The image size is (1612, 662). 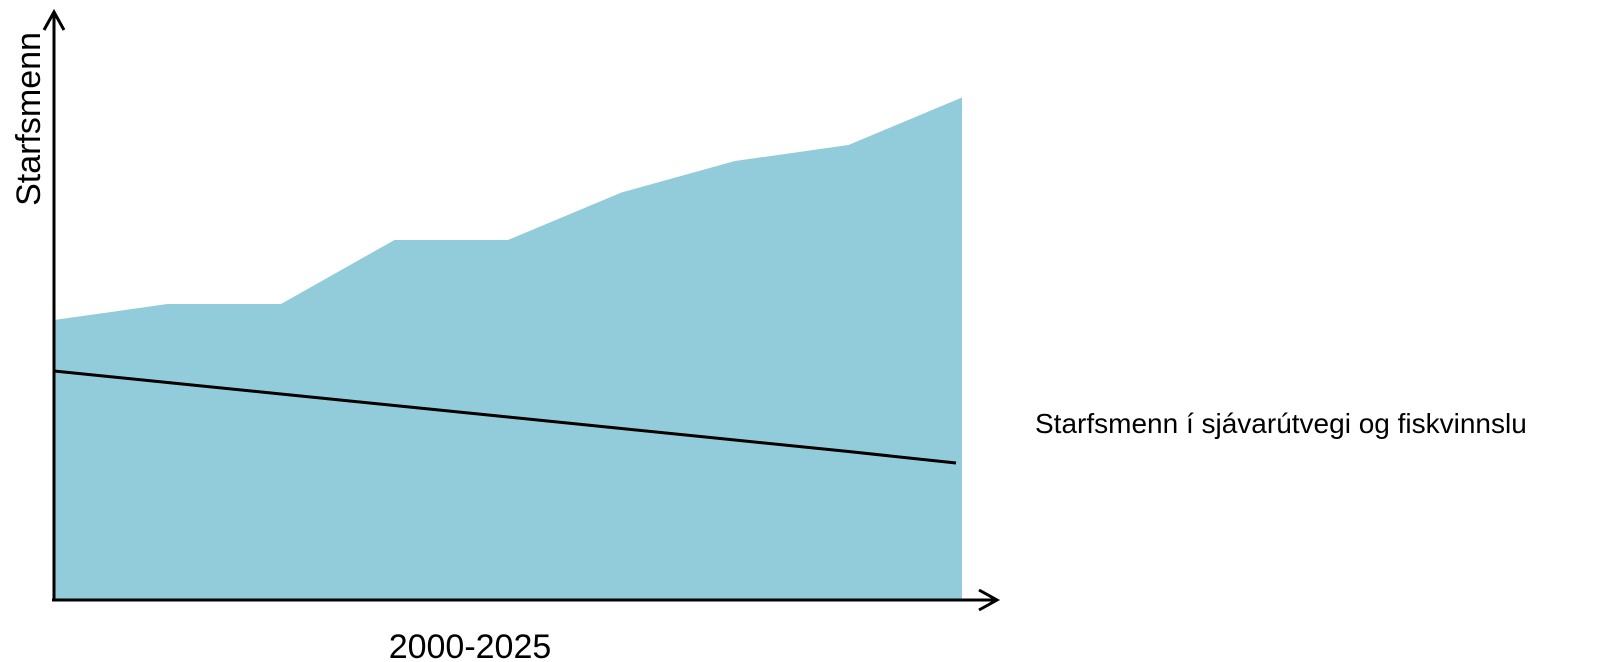 What do you see at coordinates (1281, 423) in the screenshot?
I see `legend-label: Starfsmenn í sjávarútvegi og fiskvinnslu` at bounding box center [1281, 423].